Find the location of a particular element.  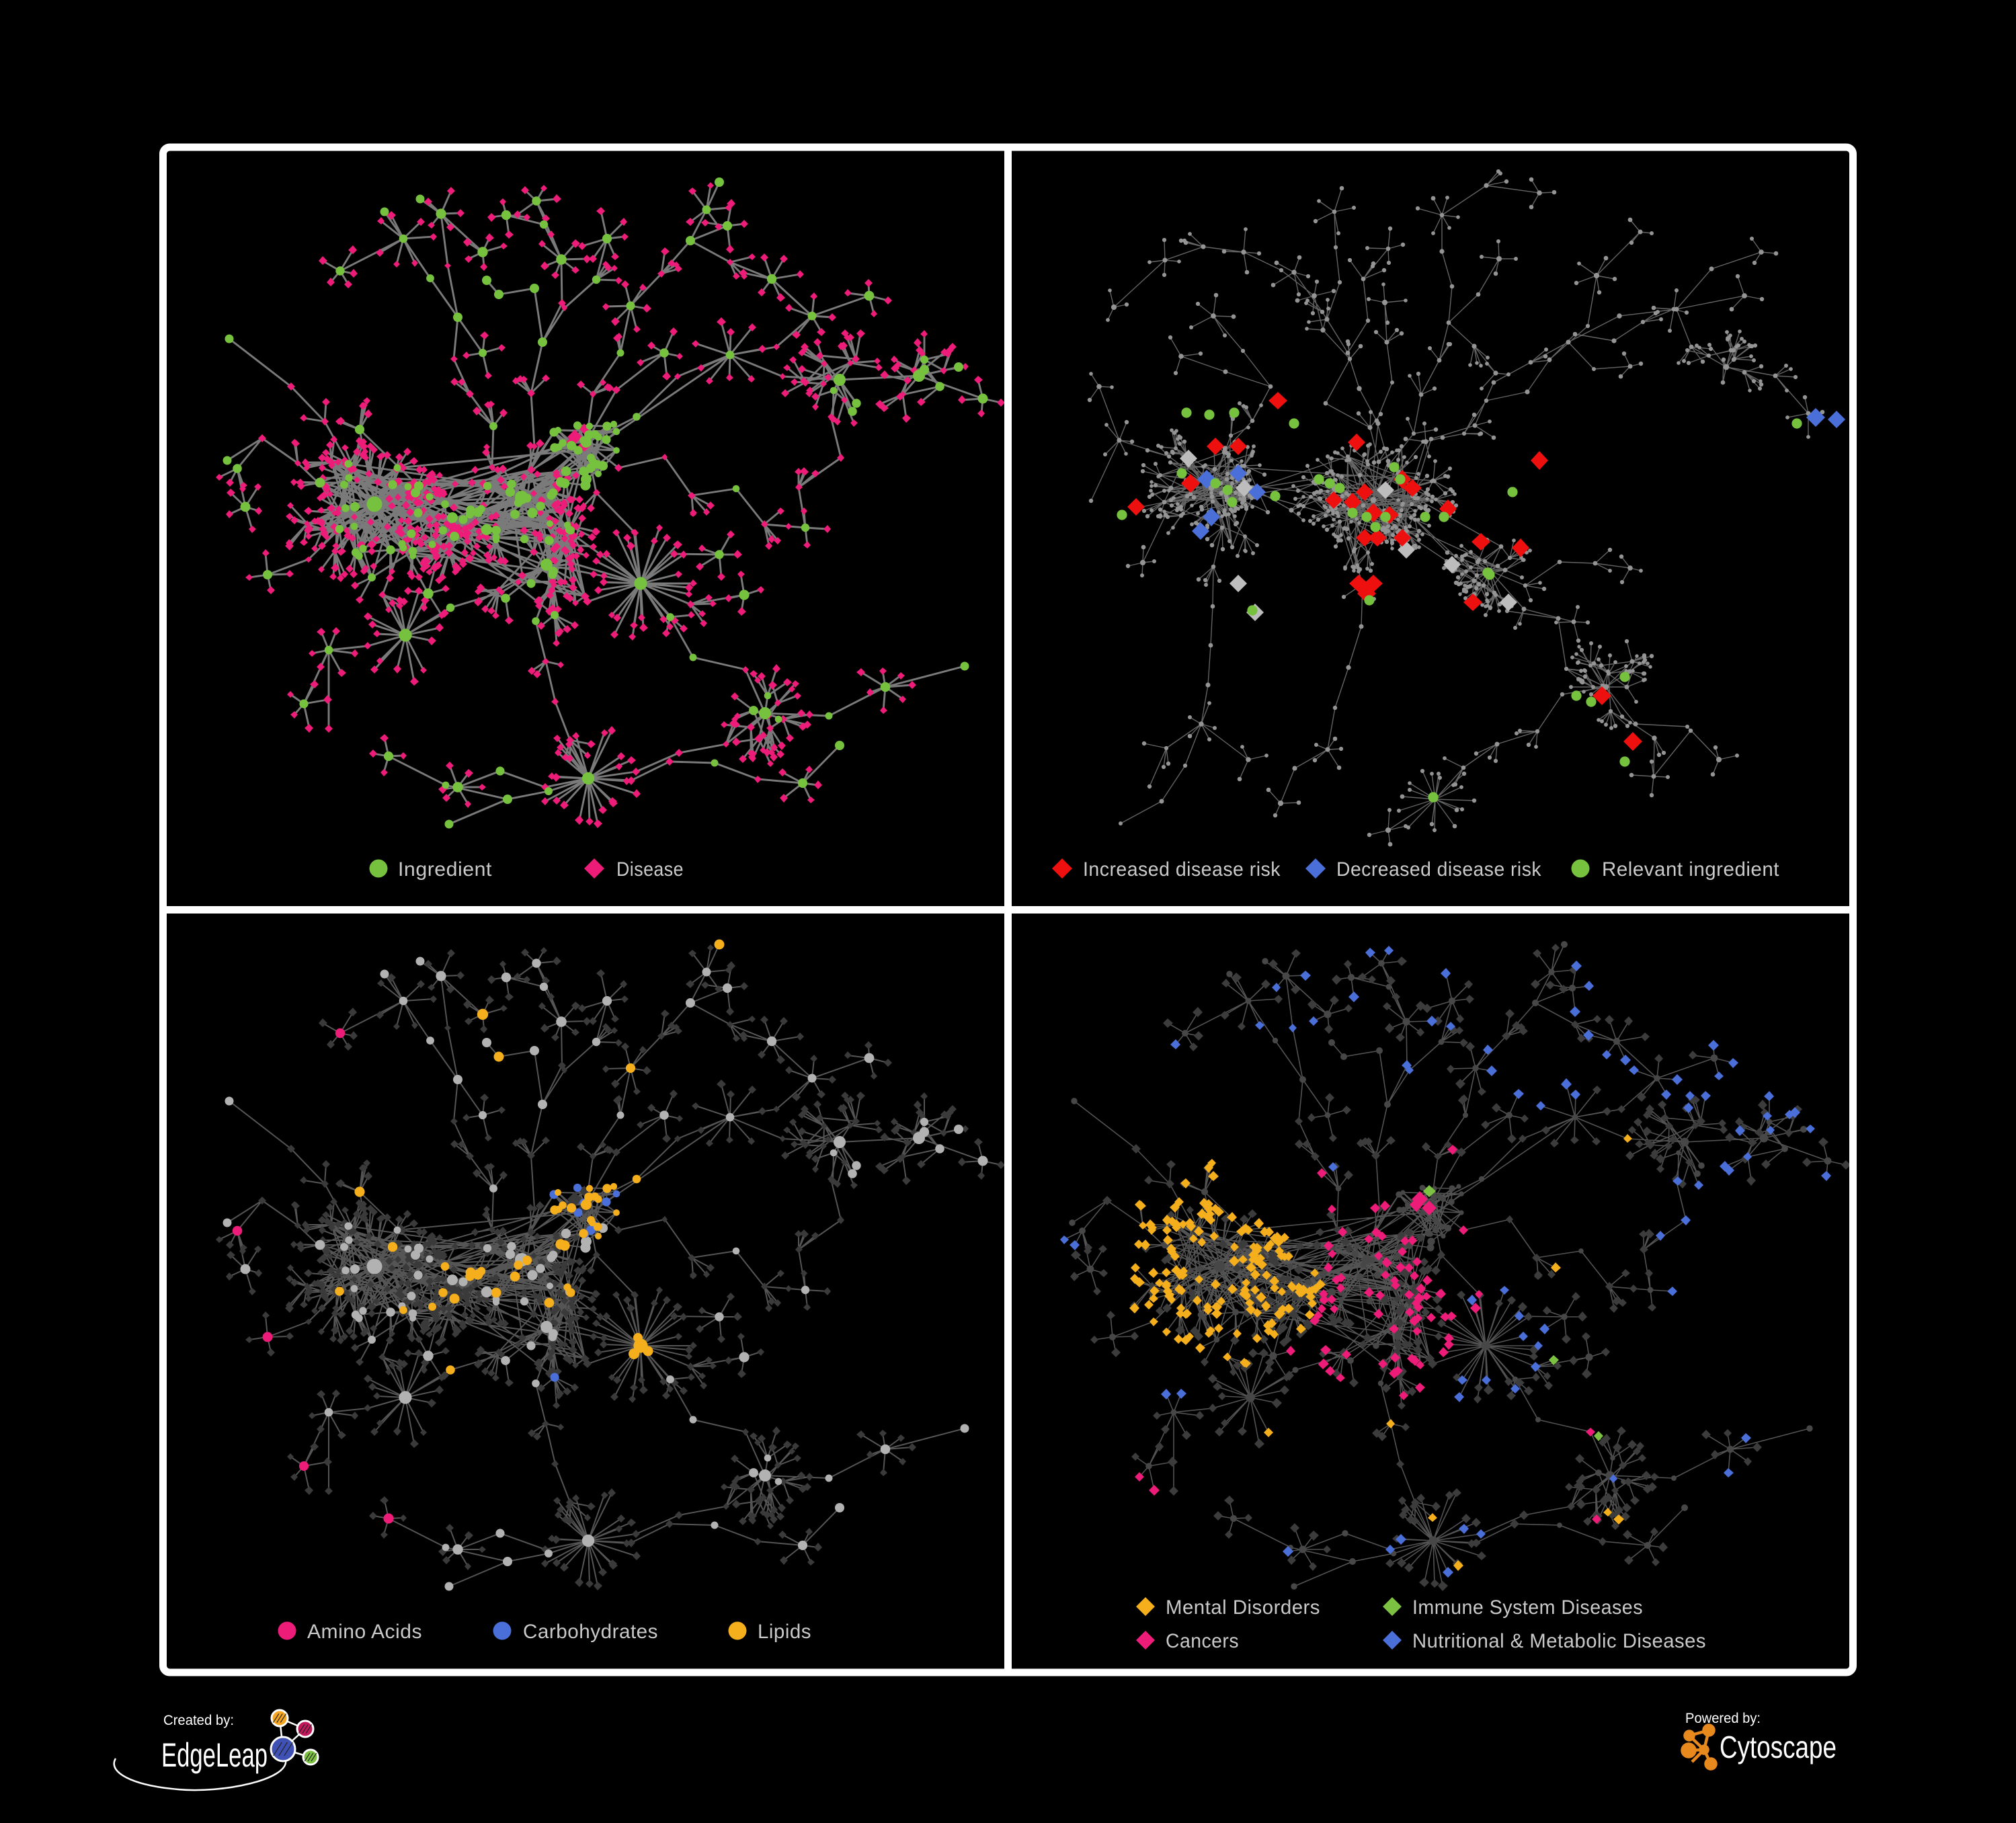

svg-text: Relevant ingredient is located at coordinates (1690, 869).